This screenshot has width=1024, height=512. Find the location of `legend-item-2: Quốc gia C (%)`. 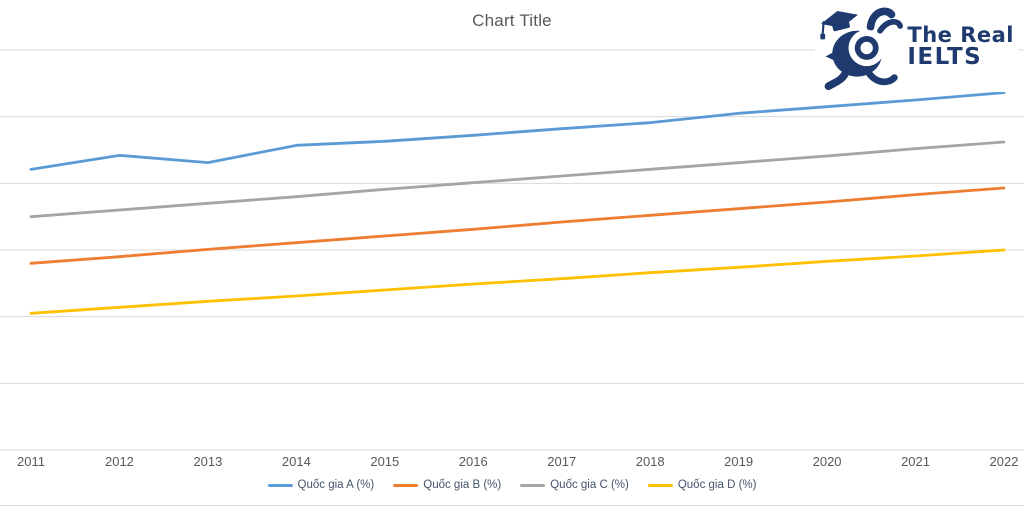

legend-item-2: Quốc gia C (%) is located at coordinates (574, 485).